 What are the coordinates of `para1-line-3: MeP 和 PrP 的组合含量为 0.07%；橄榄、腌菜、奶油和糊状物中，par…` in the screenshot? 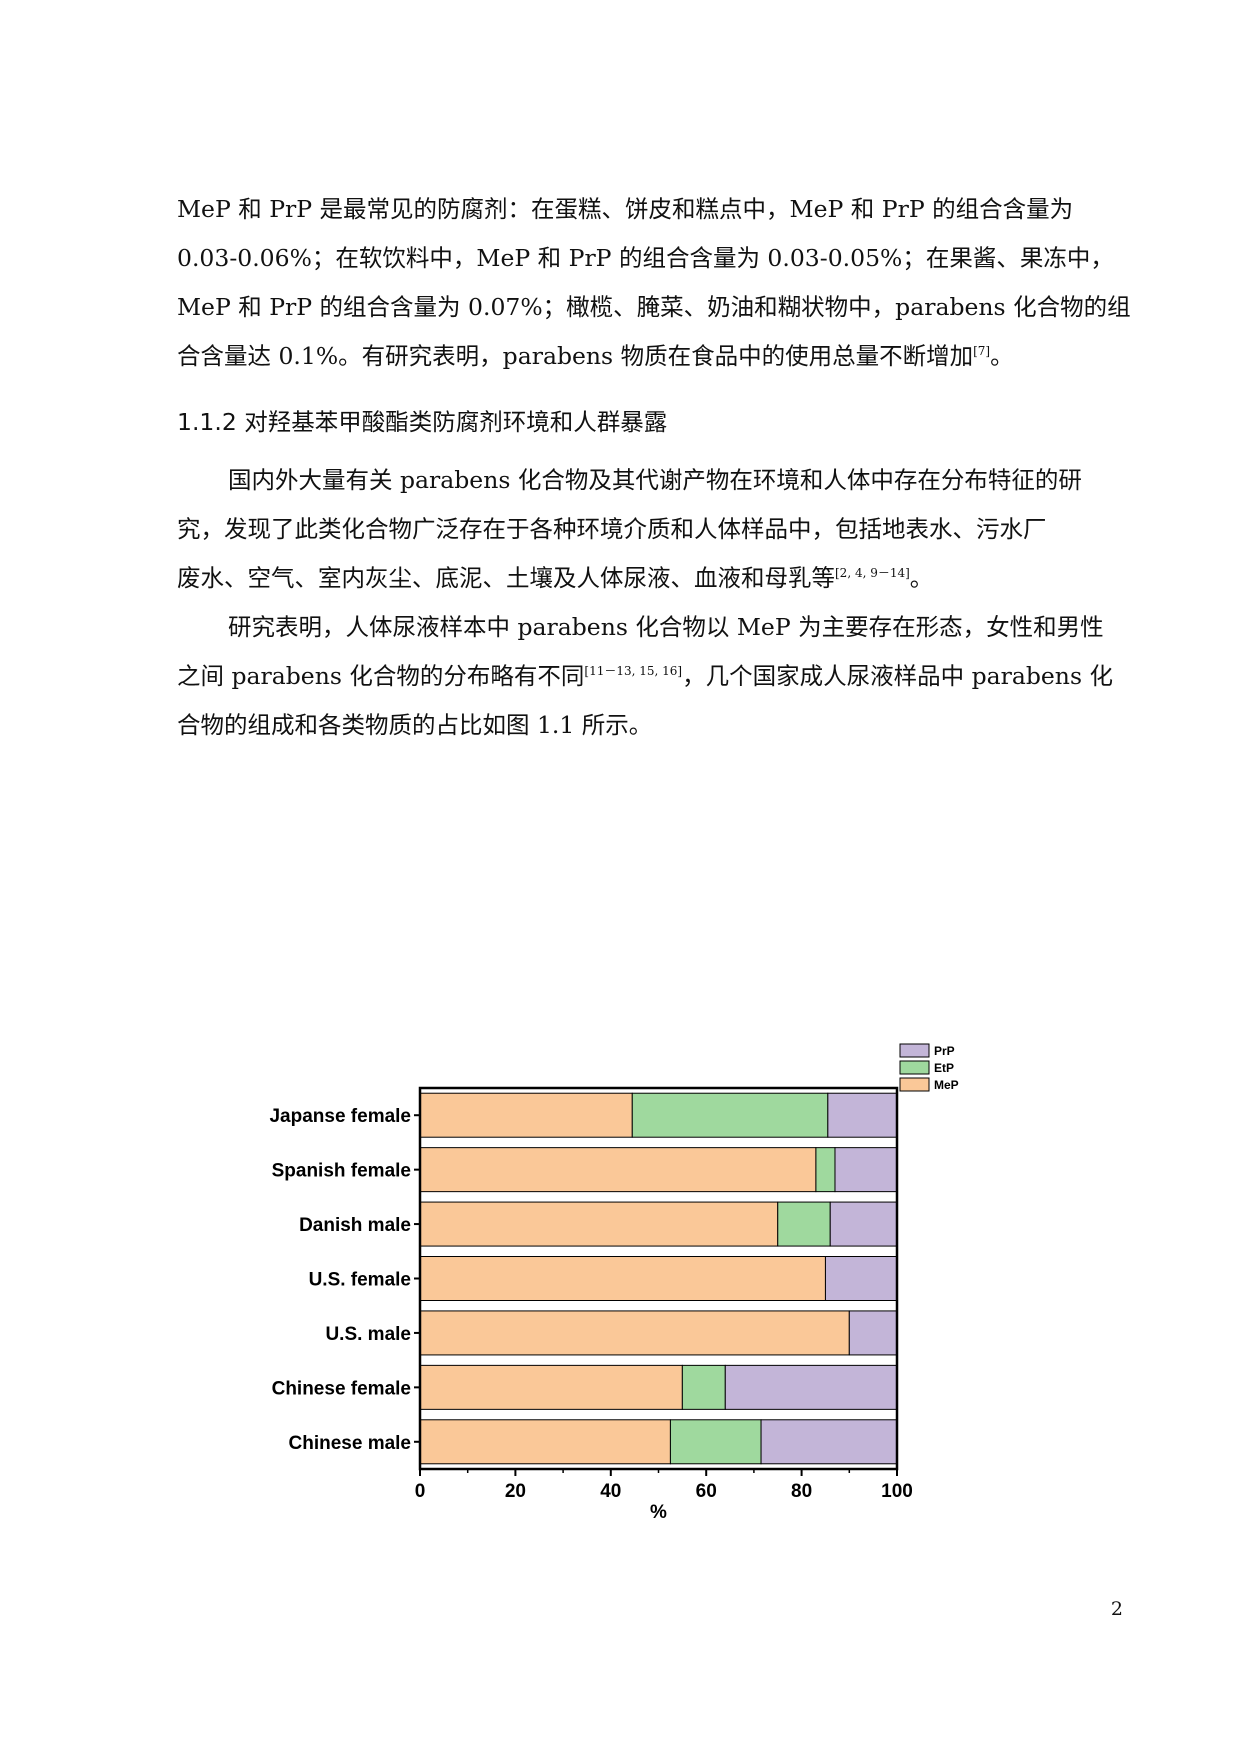 It's located at (654, 307).